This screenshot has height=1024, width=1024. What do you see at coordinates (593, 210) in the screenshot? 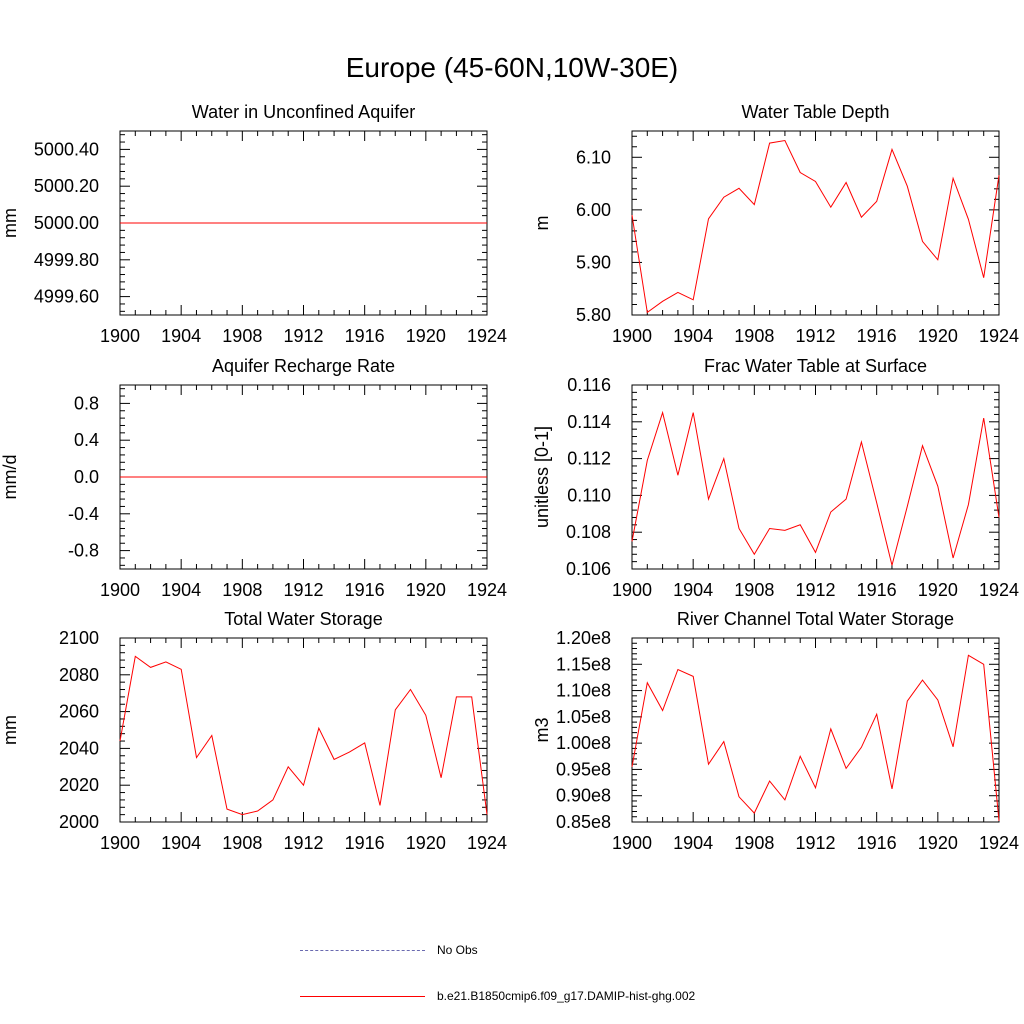
I see `panel-2-ytick-label: 6.00` at bounding box center [593, 210].